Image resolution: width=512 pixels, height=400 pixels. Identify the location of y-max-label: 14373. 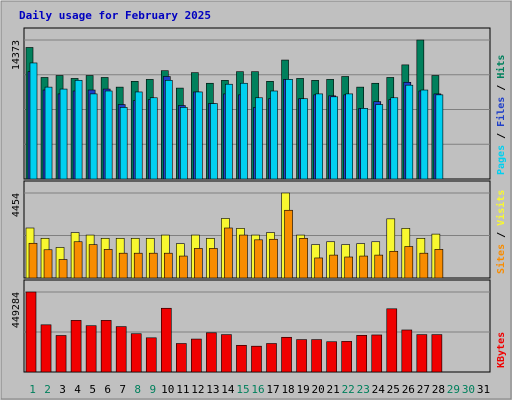
(16, 55).